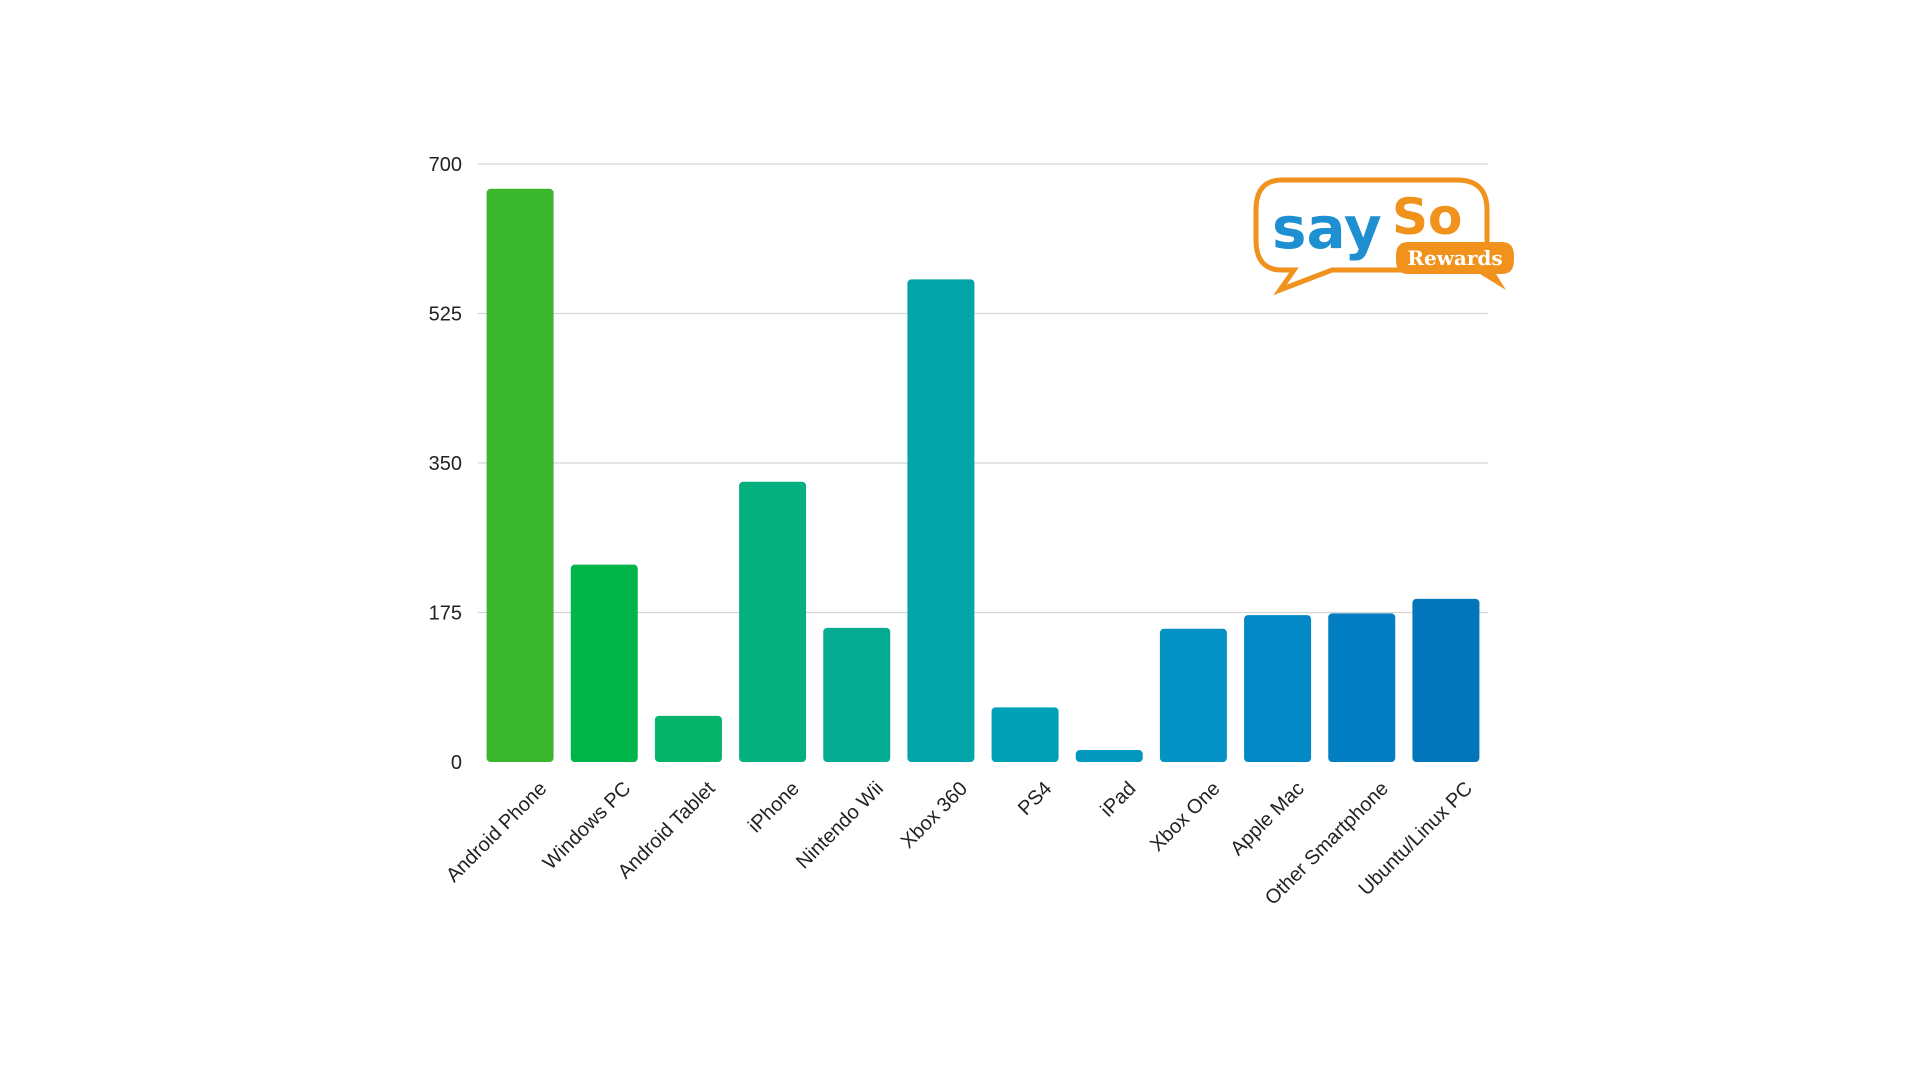 The image size is (1920, 1080). I want to click on x-tick-label: iPad, so click(1119, 800).